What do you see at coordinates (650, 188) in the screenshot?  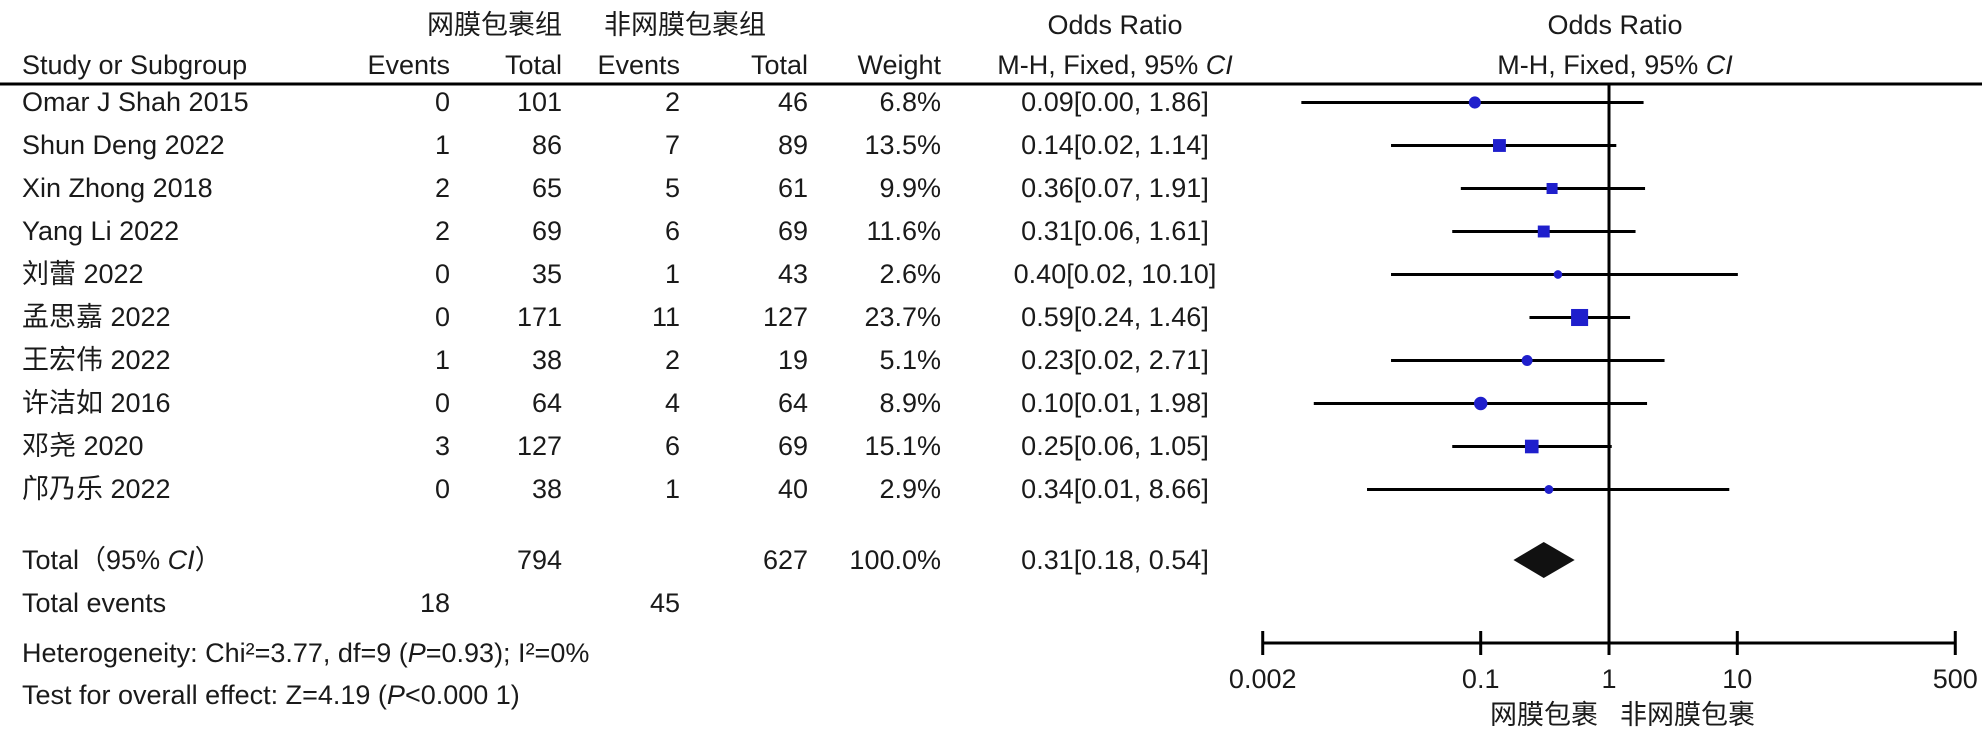 I see `study-row: Xin Zhong 2018 2 65 5 61 9.9% 0.36[0.07, 1.91]` at bounding box center [650, 188].